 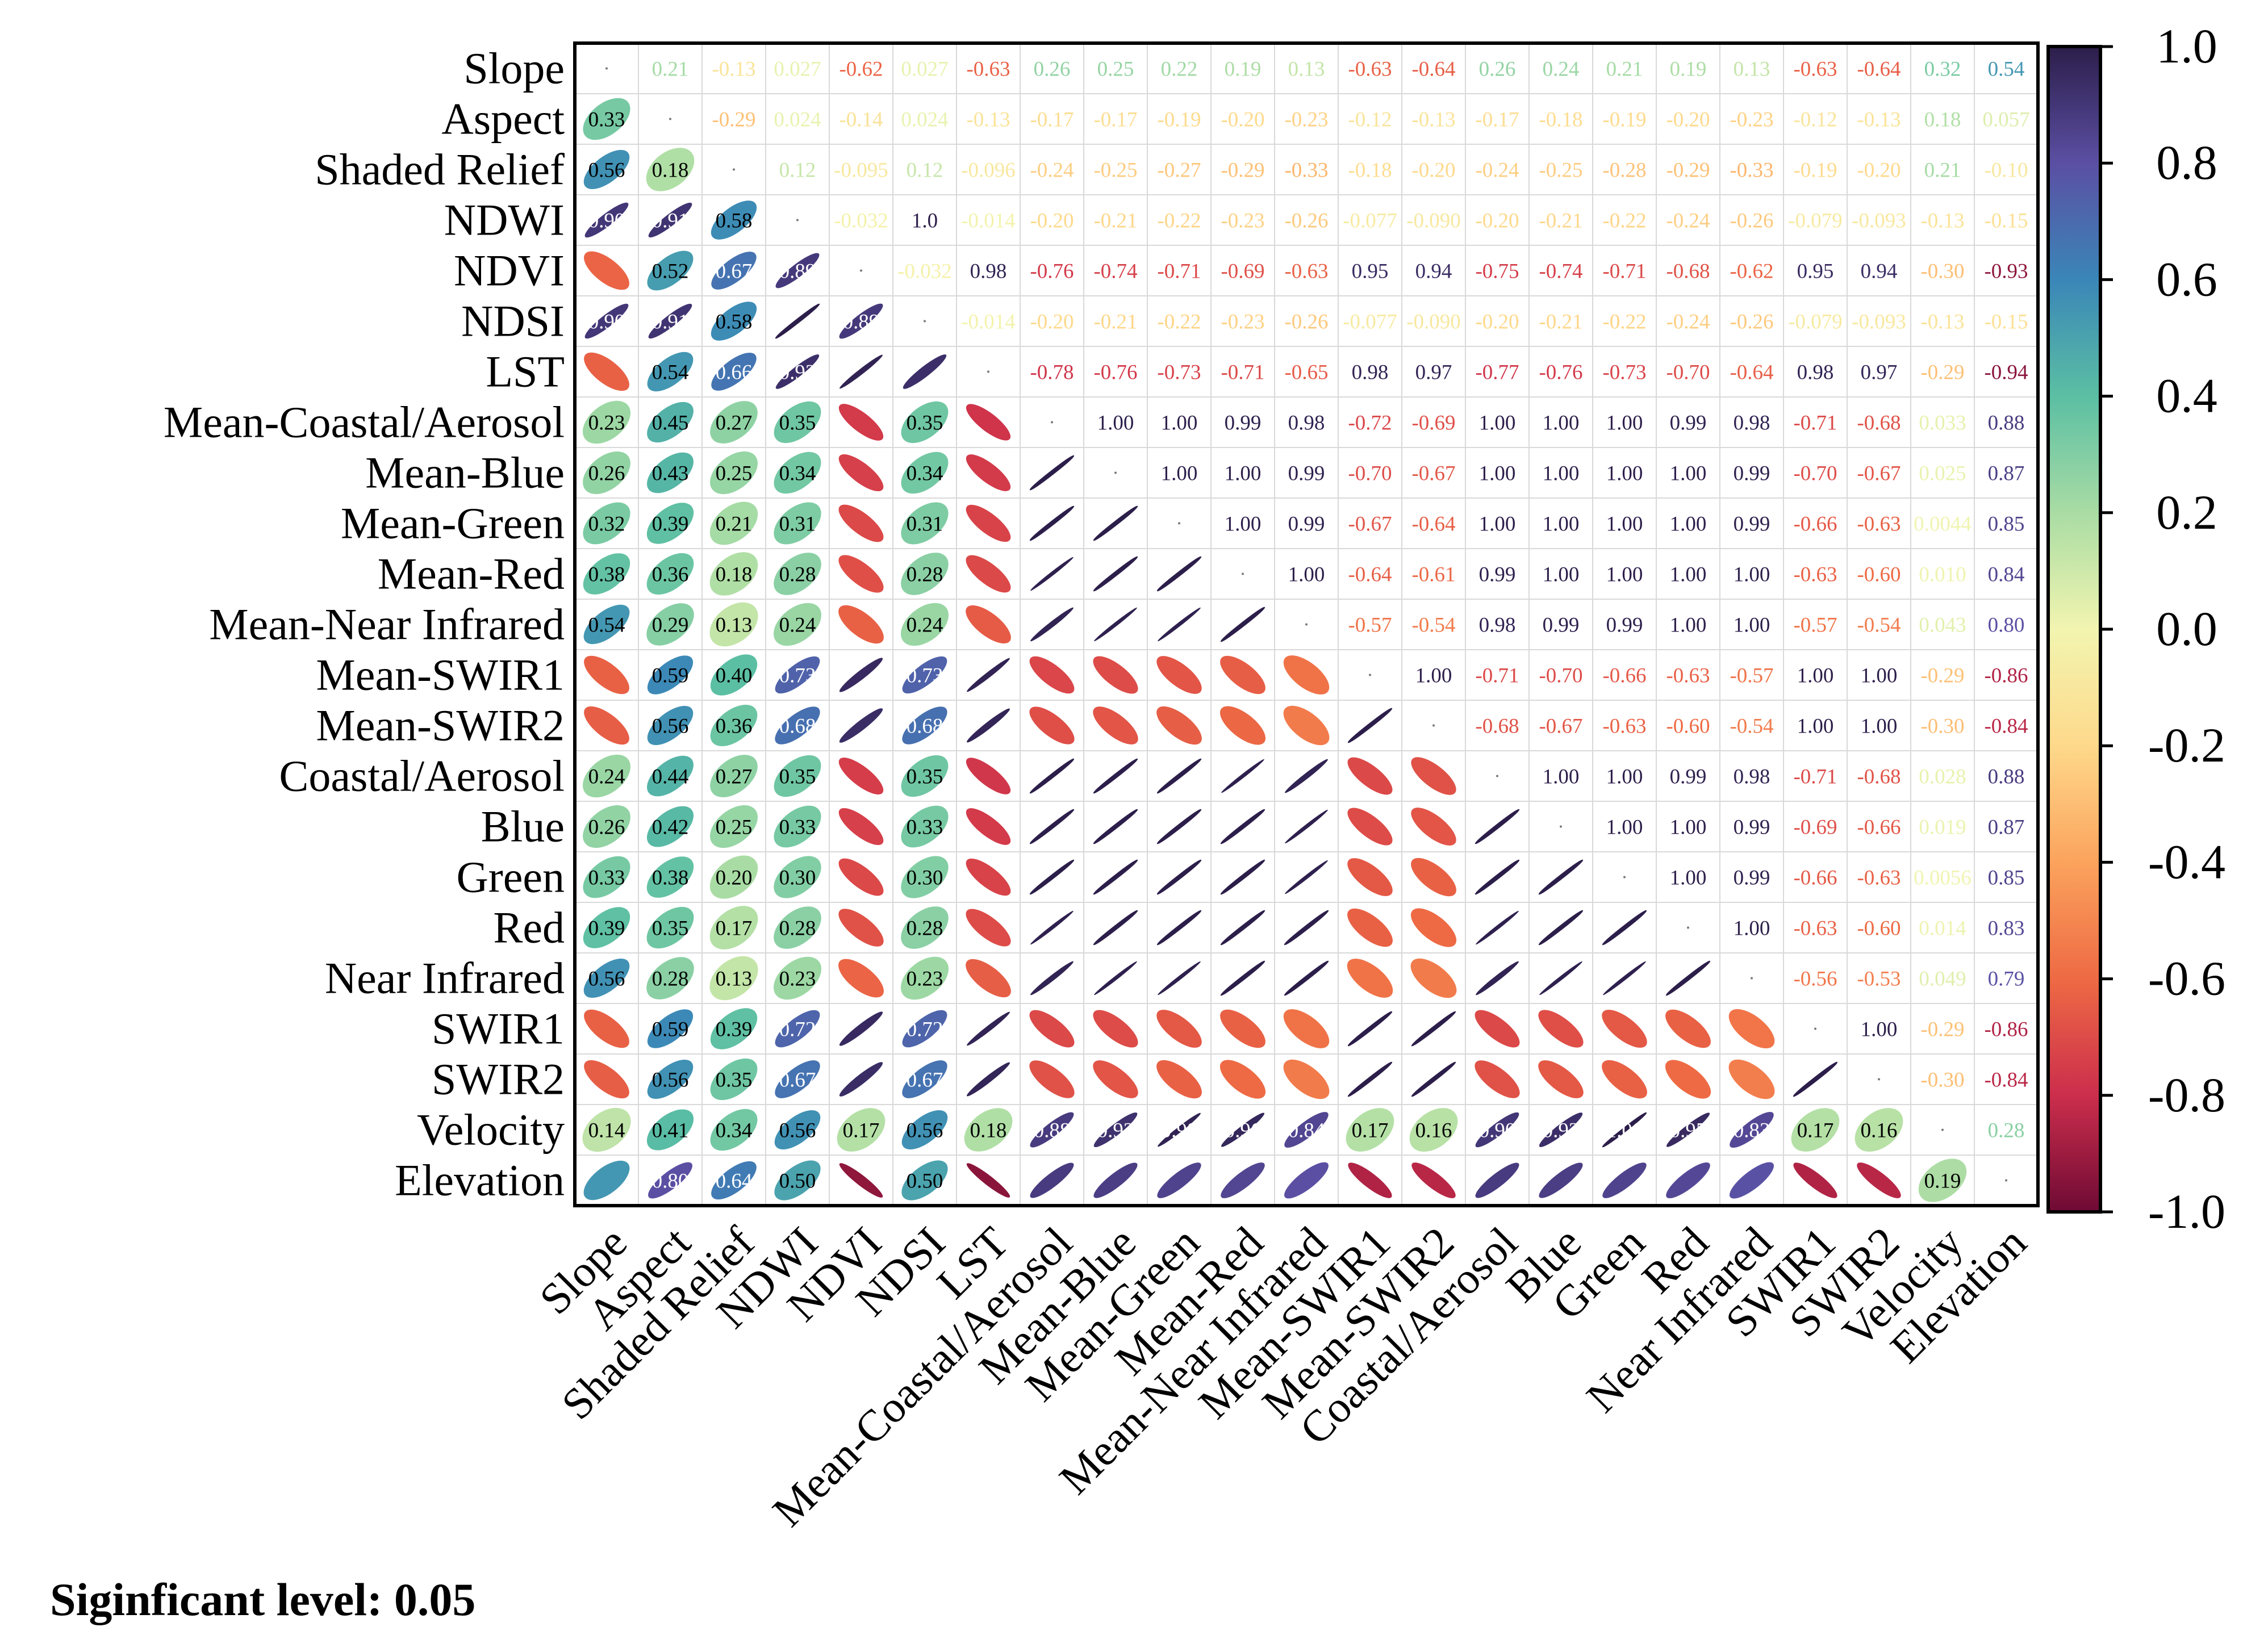 I want to click on lower-value: 0.56, so click(x=606, y=979).